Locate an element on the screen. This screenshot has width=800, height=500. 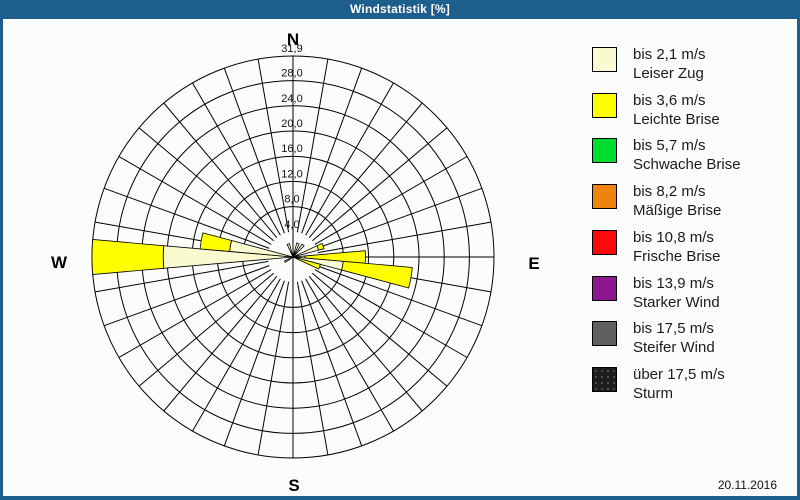
compass-label-south: S is located at coordinates (294, 485).